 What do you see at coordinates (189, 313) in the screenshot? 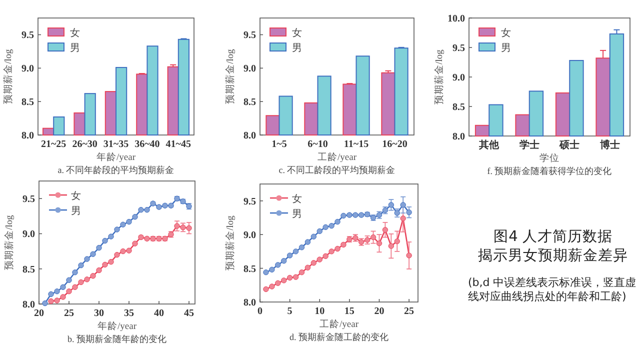
I see `x-tick-label: 45` at bounding box center [189, 313].